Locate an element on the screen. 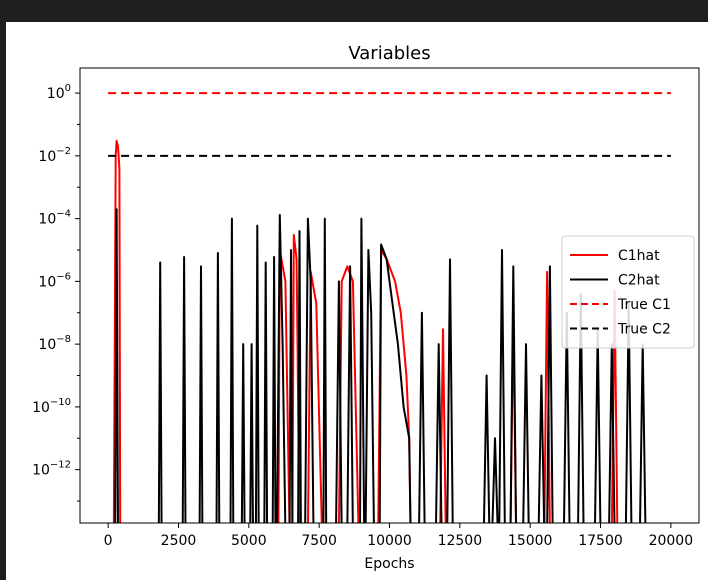  x-tick-label: 0 is located at coordinates (108, 541).